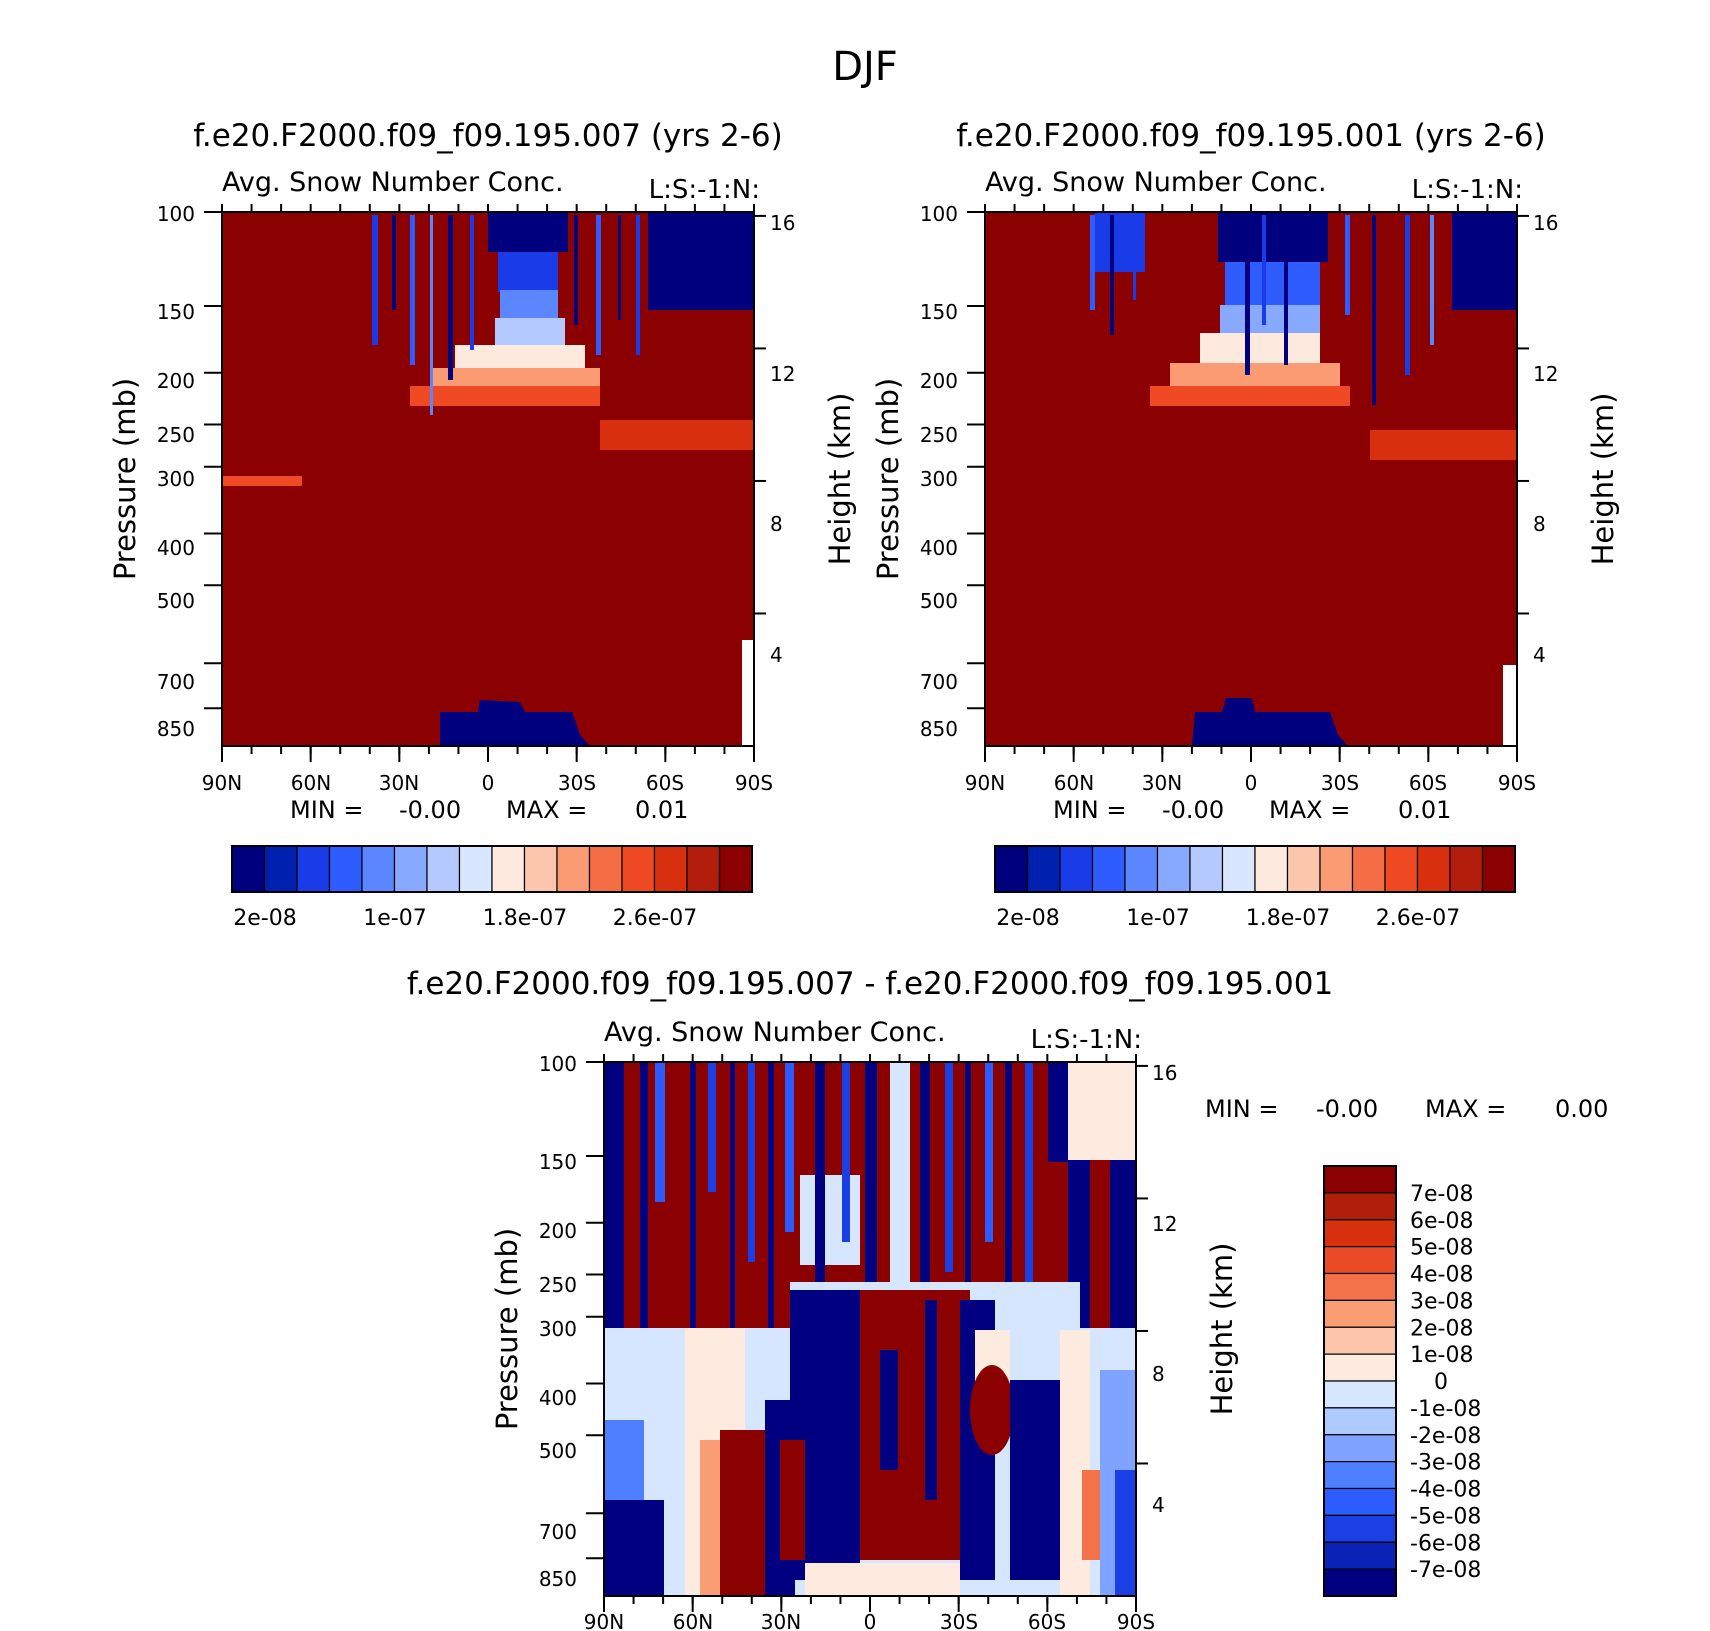  What do you see at coordinates (1406, 1109) in the screenshot?
I see `stats: MIN = -0.00 MAX = 0.00` at bounding box center [1406, 1109].